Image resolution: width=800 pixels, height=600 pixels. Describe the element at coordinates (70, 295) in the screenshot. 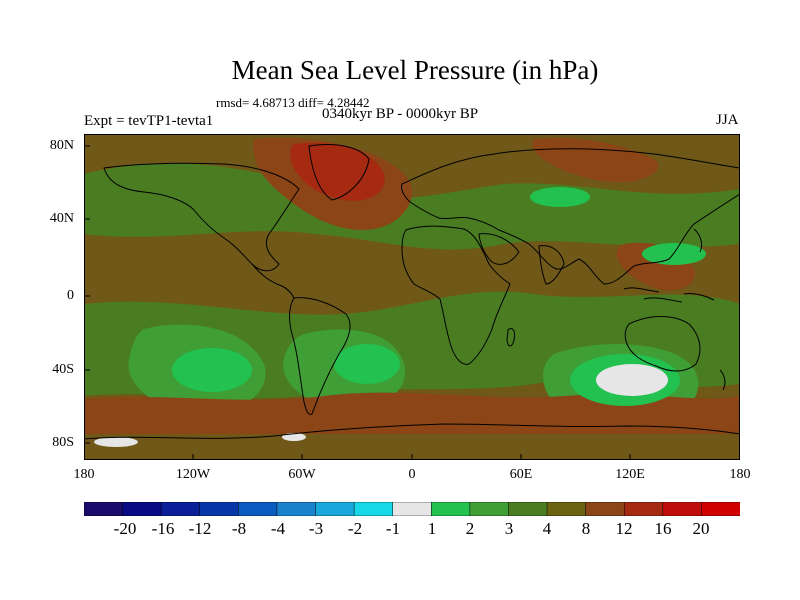

I see `lat-label-0: 0` at that location.